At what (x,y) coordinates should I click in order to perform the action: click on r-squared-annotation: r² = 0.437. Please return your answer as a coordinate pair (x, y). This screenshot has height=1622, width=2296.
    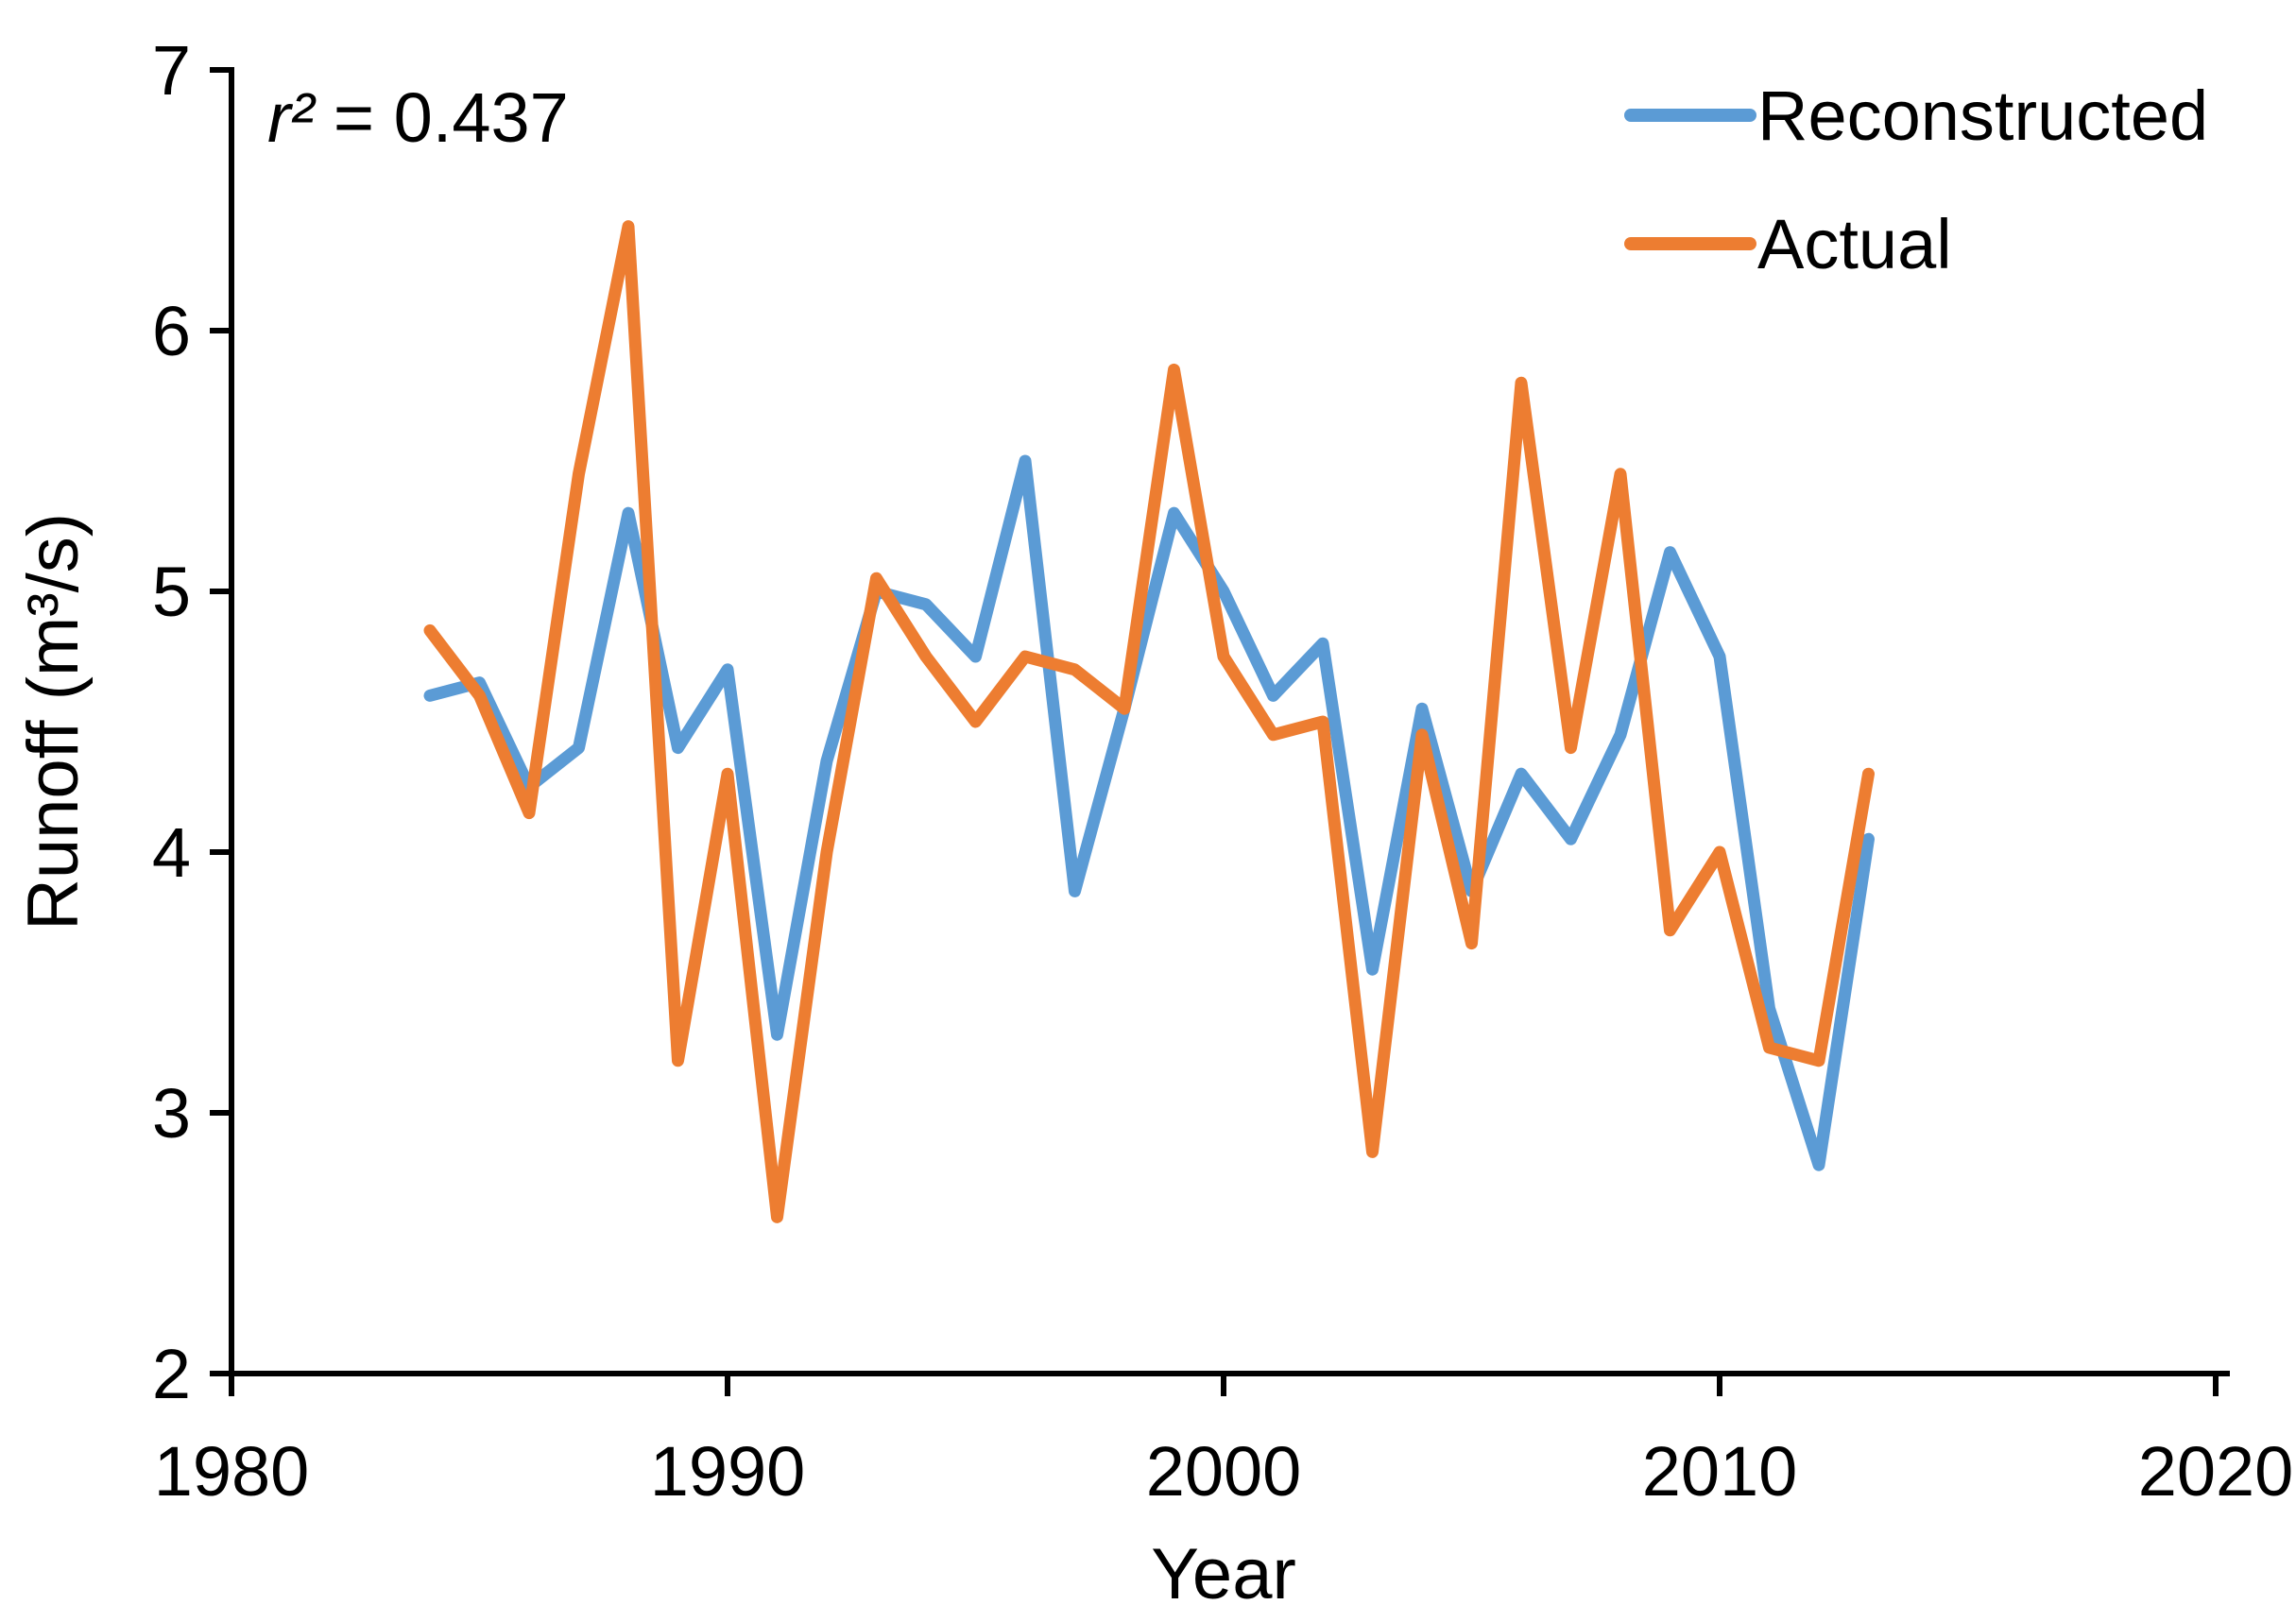
    Looking at the image, I should click on (418, 117).